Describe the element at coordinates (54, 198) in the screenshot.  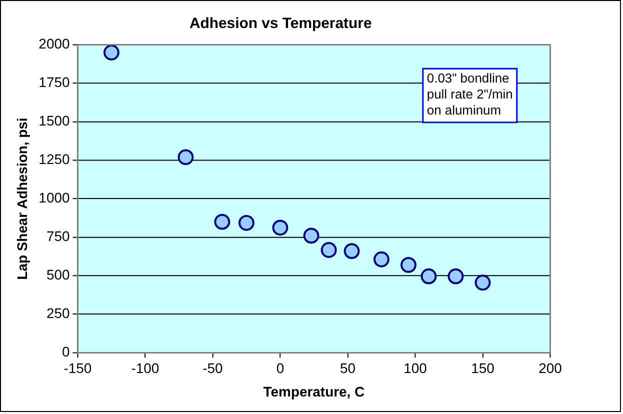
I see `y-tick-label: 1000` at that location.